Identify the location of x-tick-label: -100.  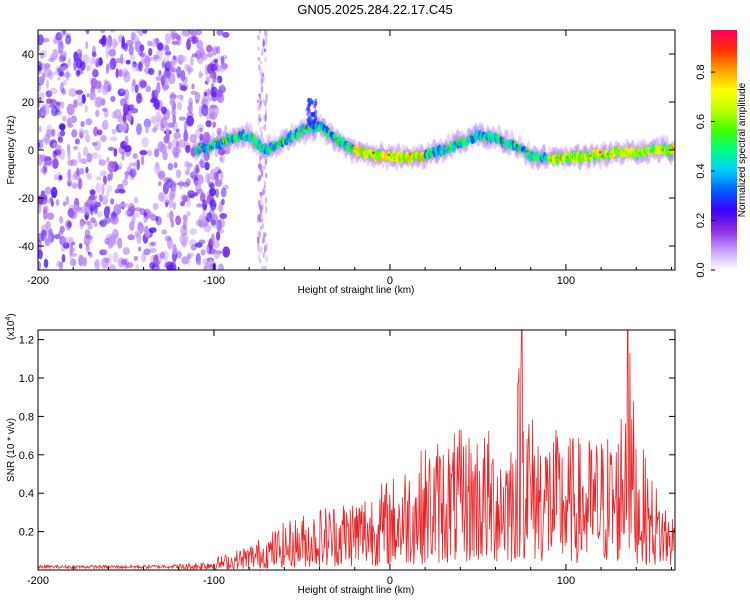
(214, 281).